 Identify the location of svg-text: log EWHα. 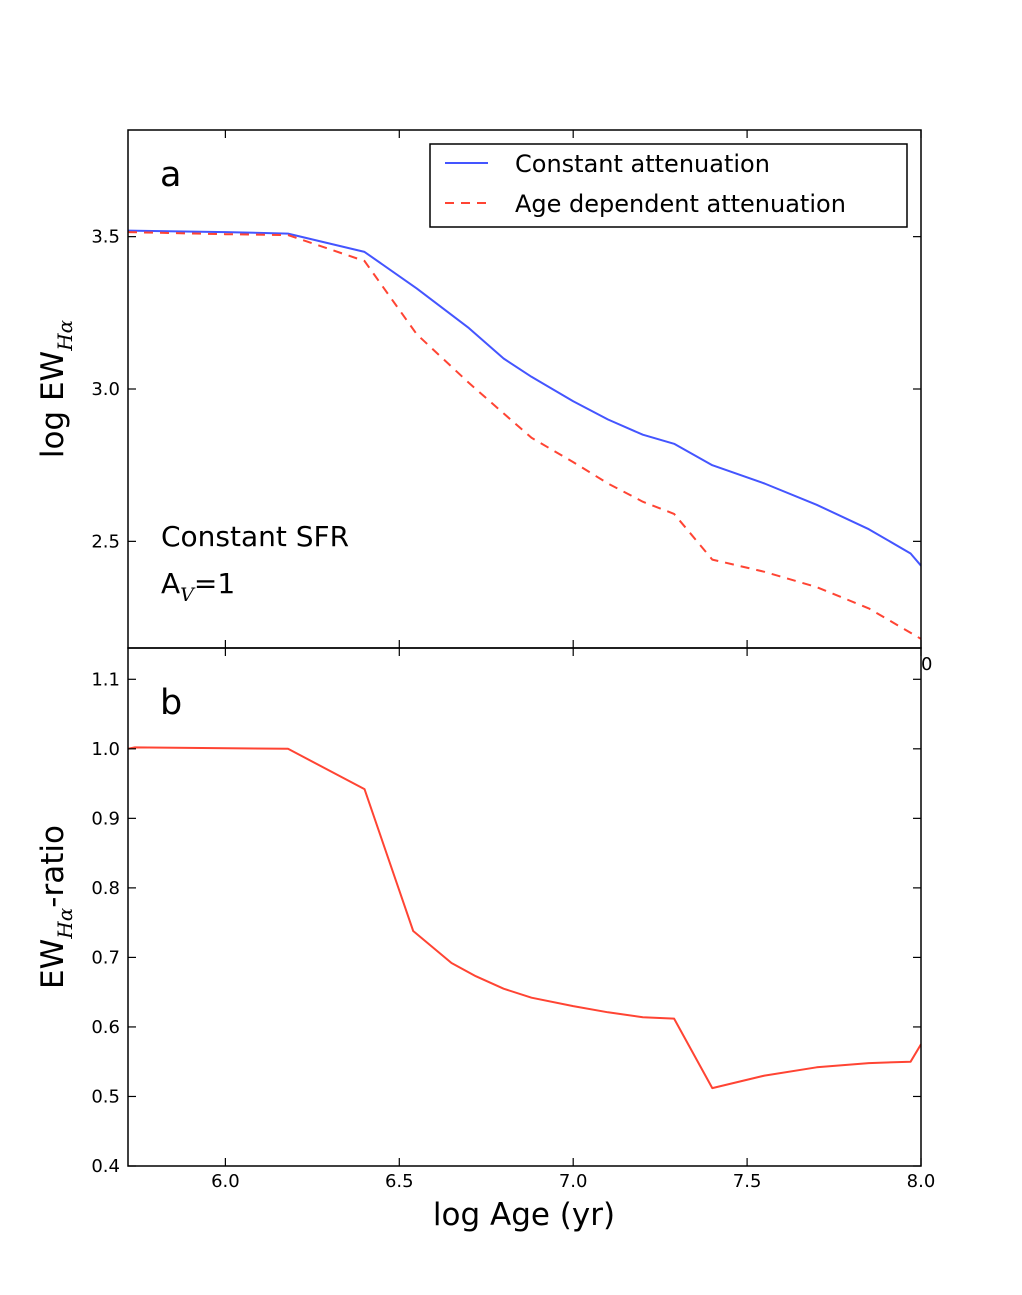
(56, 388).